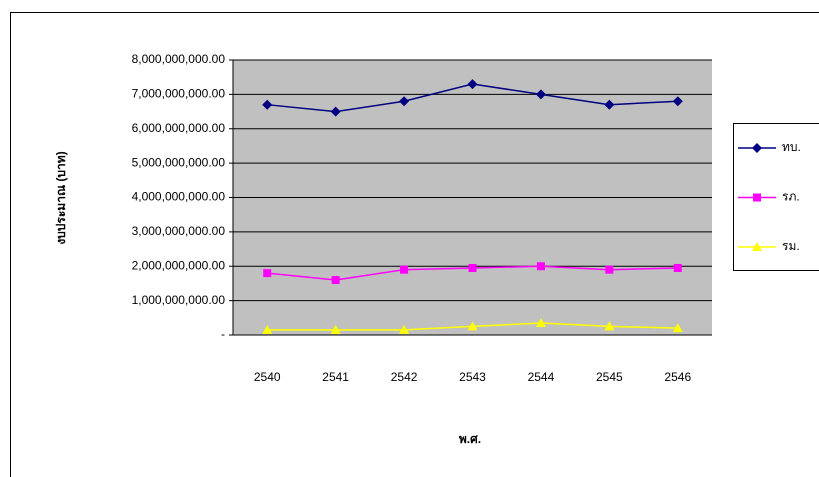  I want to click on x-tick-label: 2544, so click(541, 377).